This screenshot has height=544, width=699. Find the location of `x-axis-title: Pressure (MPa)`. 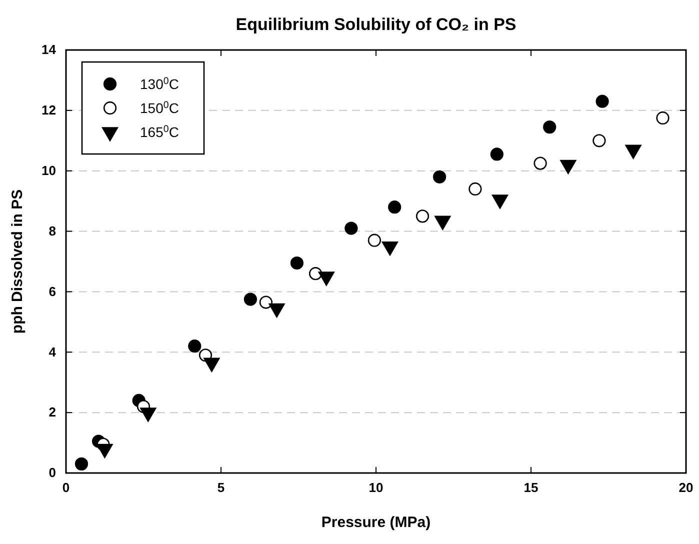

x-axis-title: Pressure (MPa) is located at coordinates (376, 522).